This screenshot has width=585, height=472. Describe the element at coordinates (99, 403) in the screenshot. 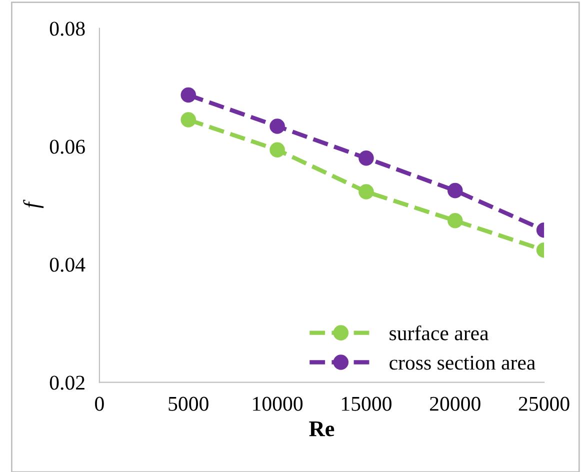

I see `x-tick-label: 0` at that location.